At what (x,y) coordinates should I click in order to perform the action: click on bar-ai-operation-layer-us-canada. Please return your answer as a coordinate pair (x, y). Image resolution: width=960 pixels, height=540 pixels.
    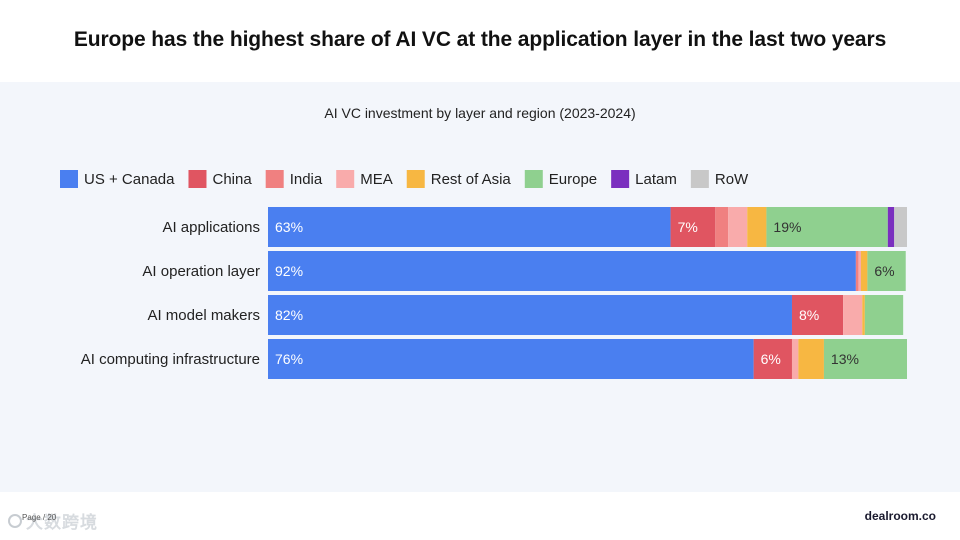
    Looking at the image, I should click on (562, 271).